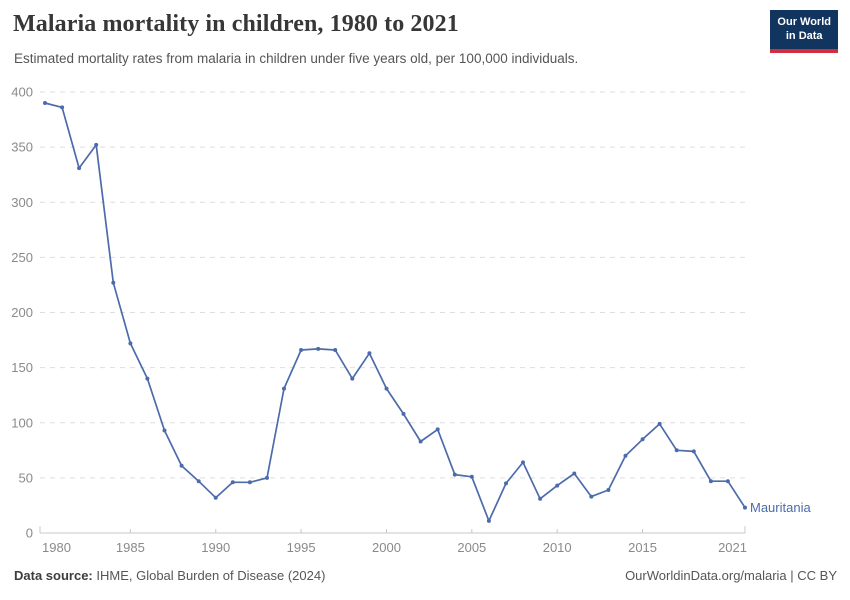 The height and width of the screenshot is (600, 850). What do you see at coordinates (53, 575) in the screenshot?
I see `data-source-label: Data source:` at bounding box center [53, 575].